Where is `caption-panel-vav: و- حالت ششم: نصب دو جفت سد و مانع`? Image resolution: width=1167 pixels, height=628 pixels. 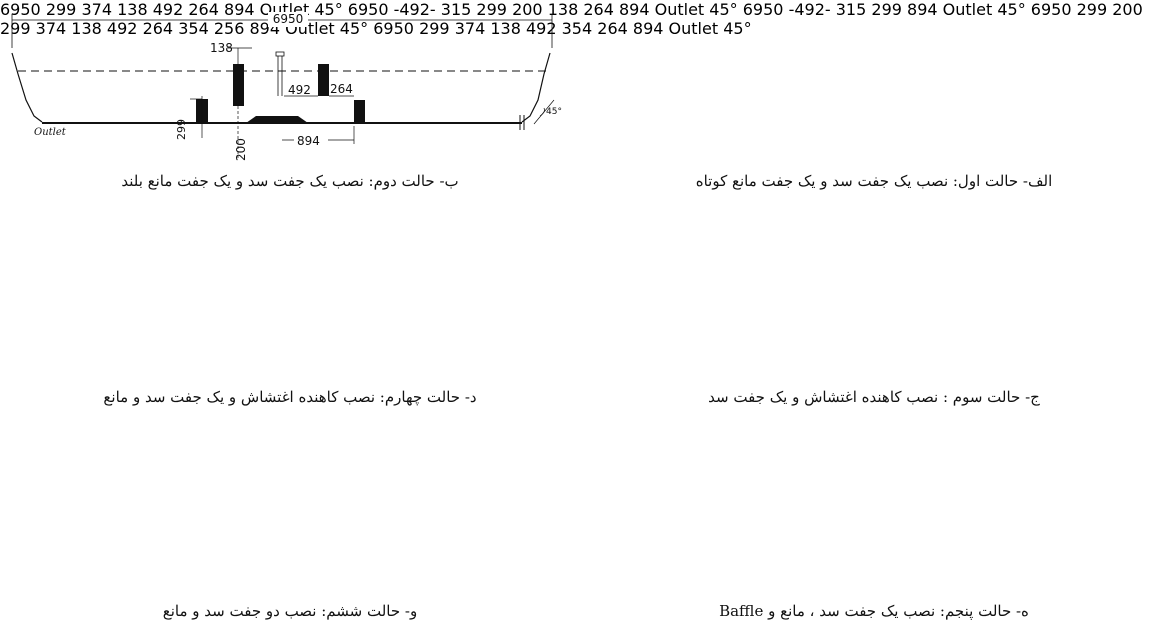 caption-panel-vav: و- حالت ششم: نصب دو جفت سد و مانع is located at coordinates (290, 611).